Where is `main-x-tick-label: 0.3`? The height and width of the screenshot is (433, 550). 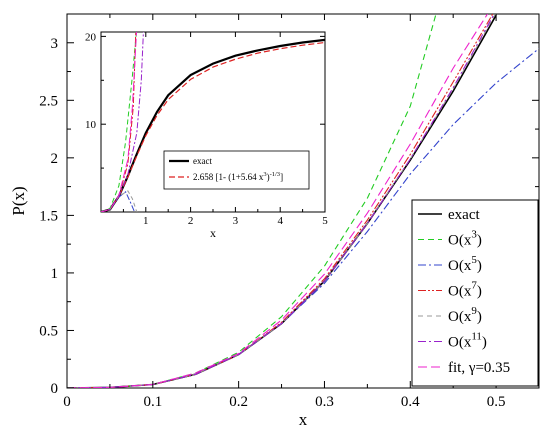
main-x-tick-label: 0.3 is located at coordinates (324, 402).